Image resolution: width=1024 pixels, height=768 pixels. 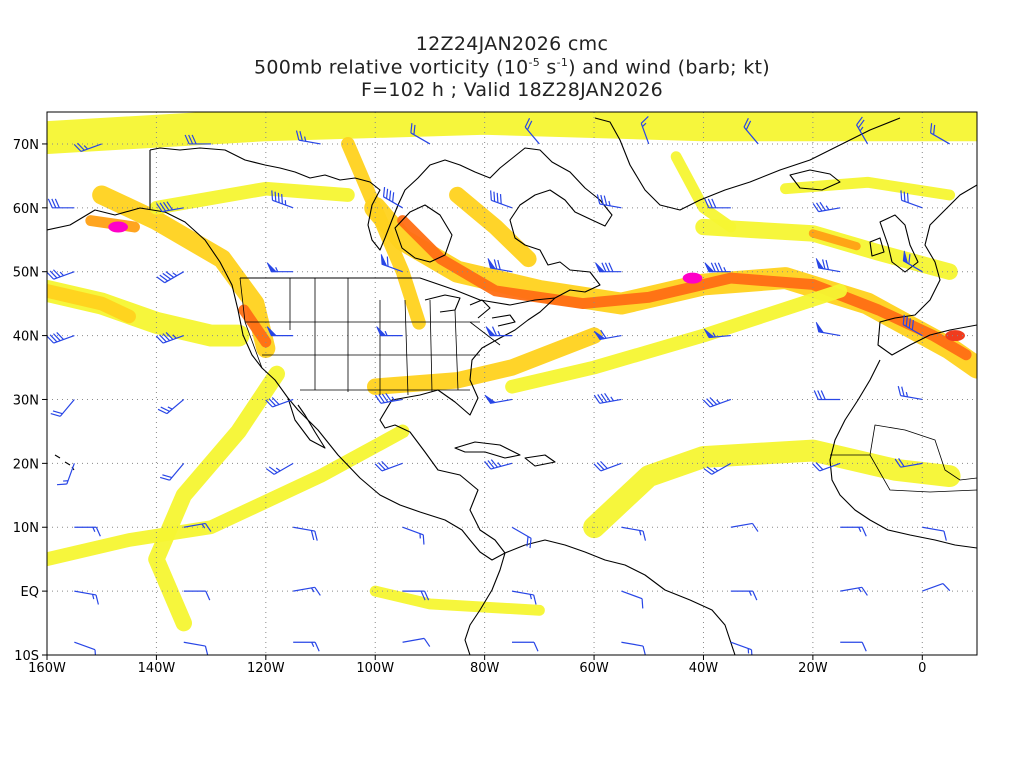 I want to click on x-tick-label: 40W, so click(x=704, y=668).